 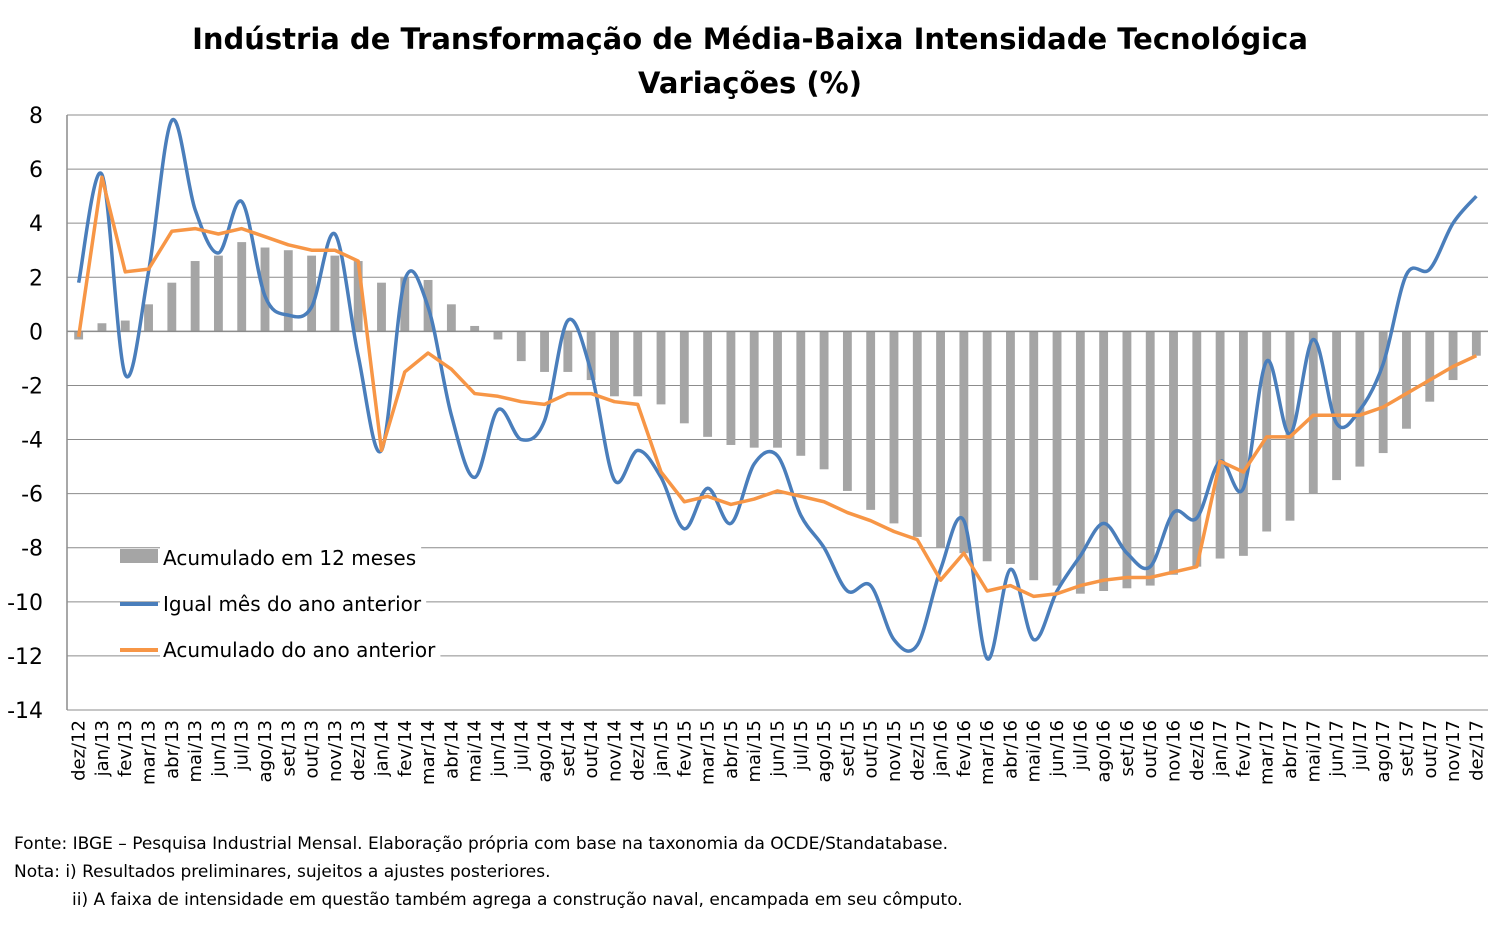 I want to click on x-tick-label: abr/15, so click(x=731, y=749).